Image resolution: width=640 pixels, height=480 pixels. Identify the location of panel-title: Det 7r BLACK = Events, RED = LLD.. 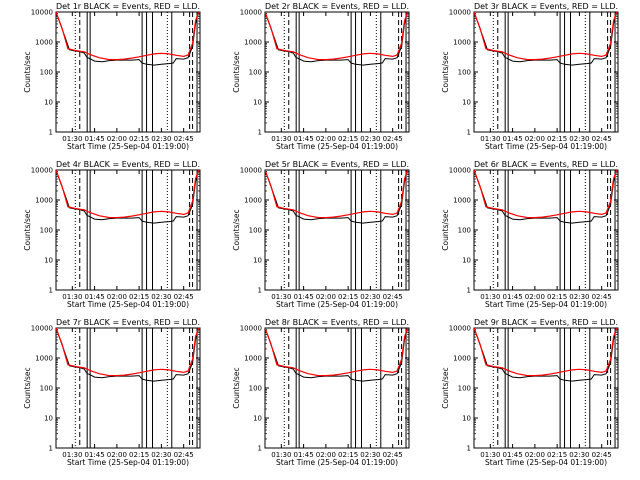
(128, 322).